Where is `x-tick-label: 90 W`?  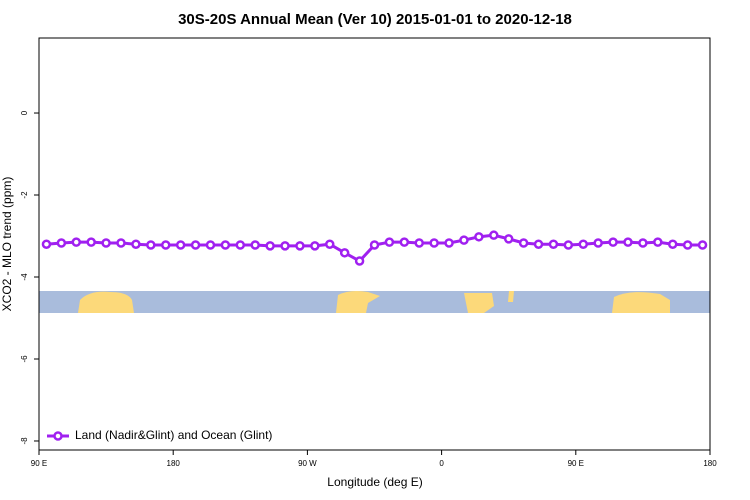
x-tick-label: 90 W is located at coordinates (307, 463).